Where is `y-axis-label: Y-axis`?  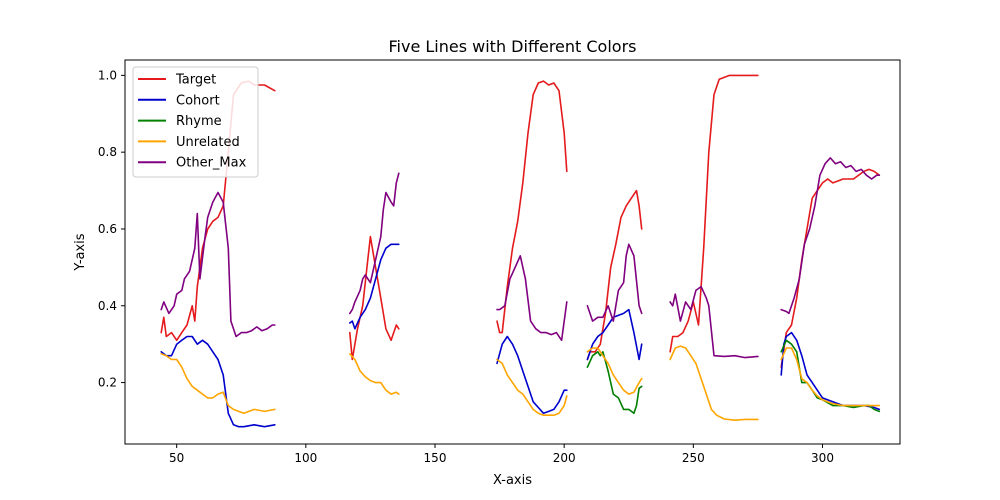
y-axis-label: Y-axis is located at coordinates (80, 252).